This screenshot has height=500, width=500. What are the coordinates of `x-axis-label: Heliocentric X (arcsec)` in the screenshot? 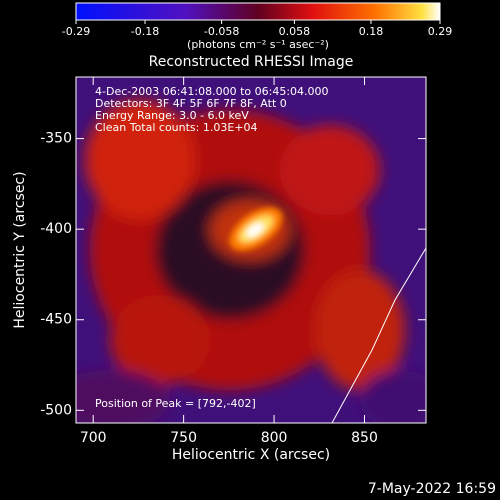 It's located at (251, 455).